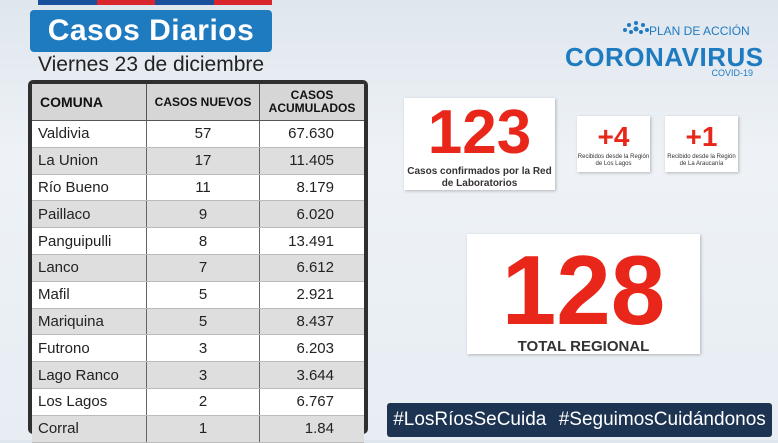 The width and height of the screenshot is (778, 443). I want to click on table-row: Río Bueno 11 8.179, so click(198, 188).